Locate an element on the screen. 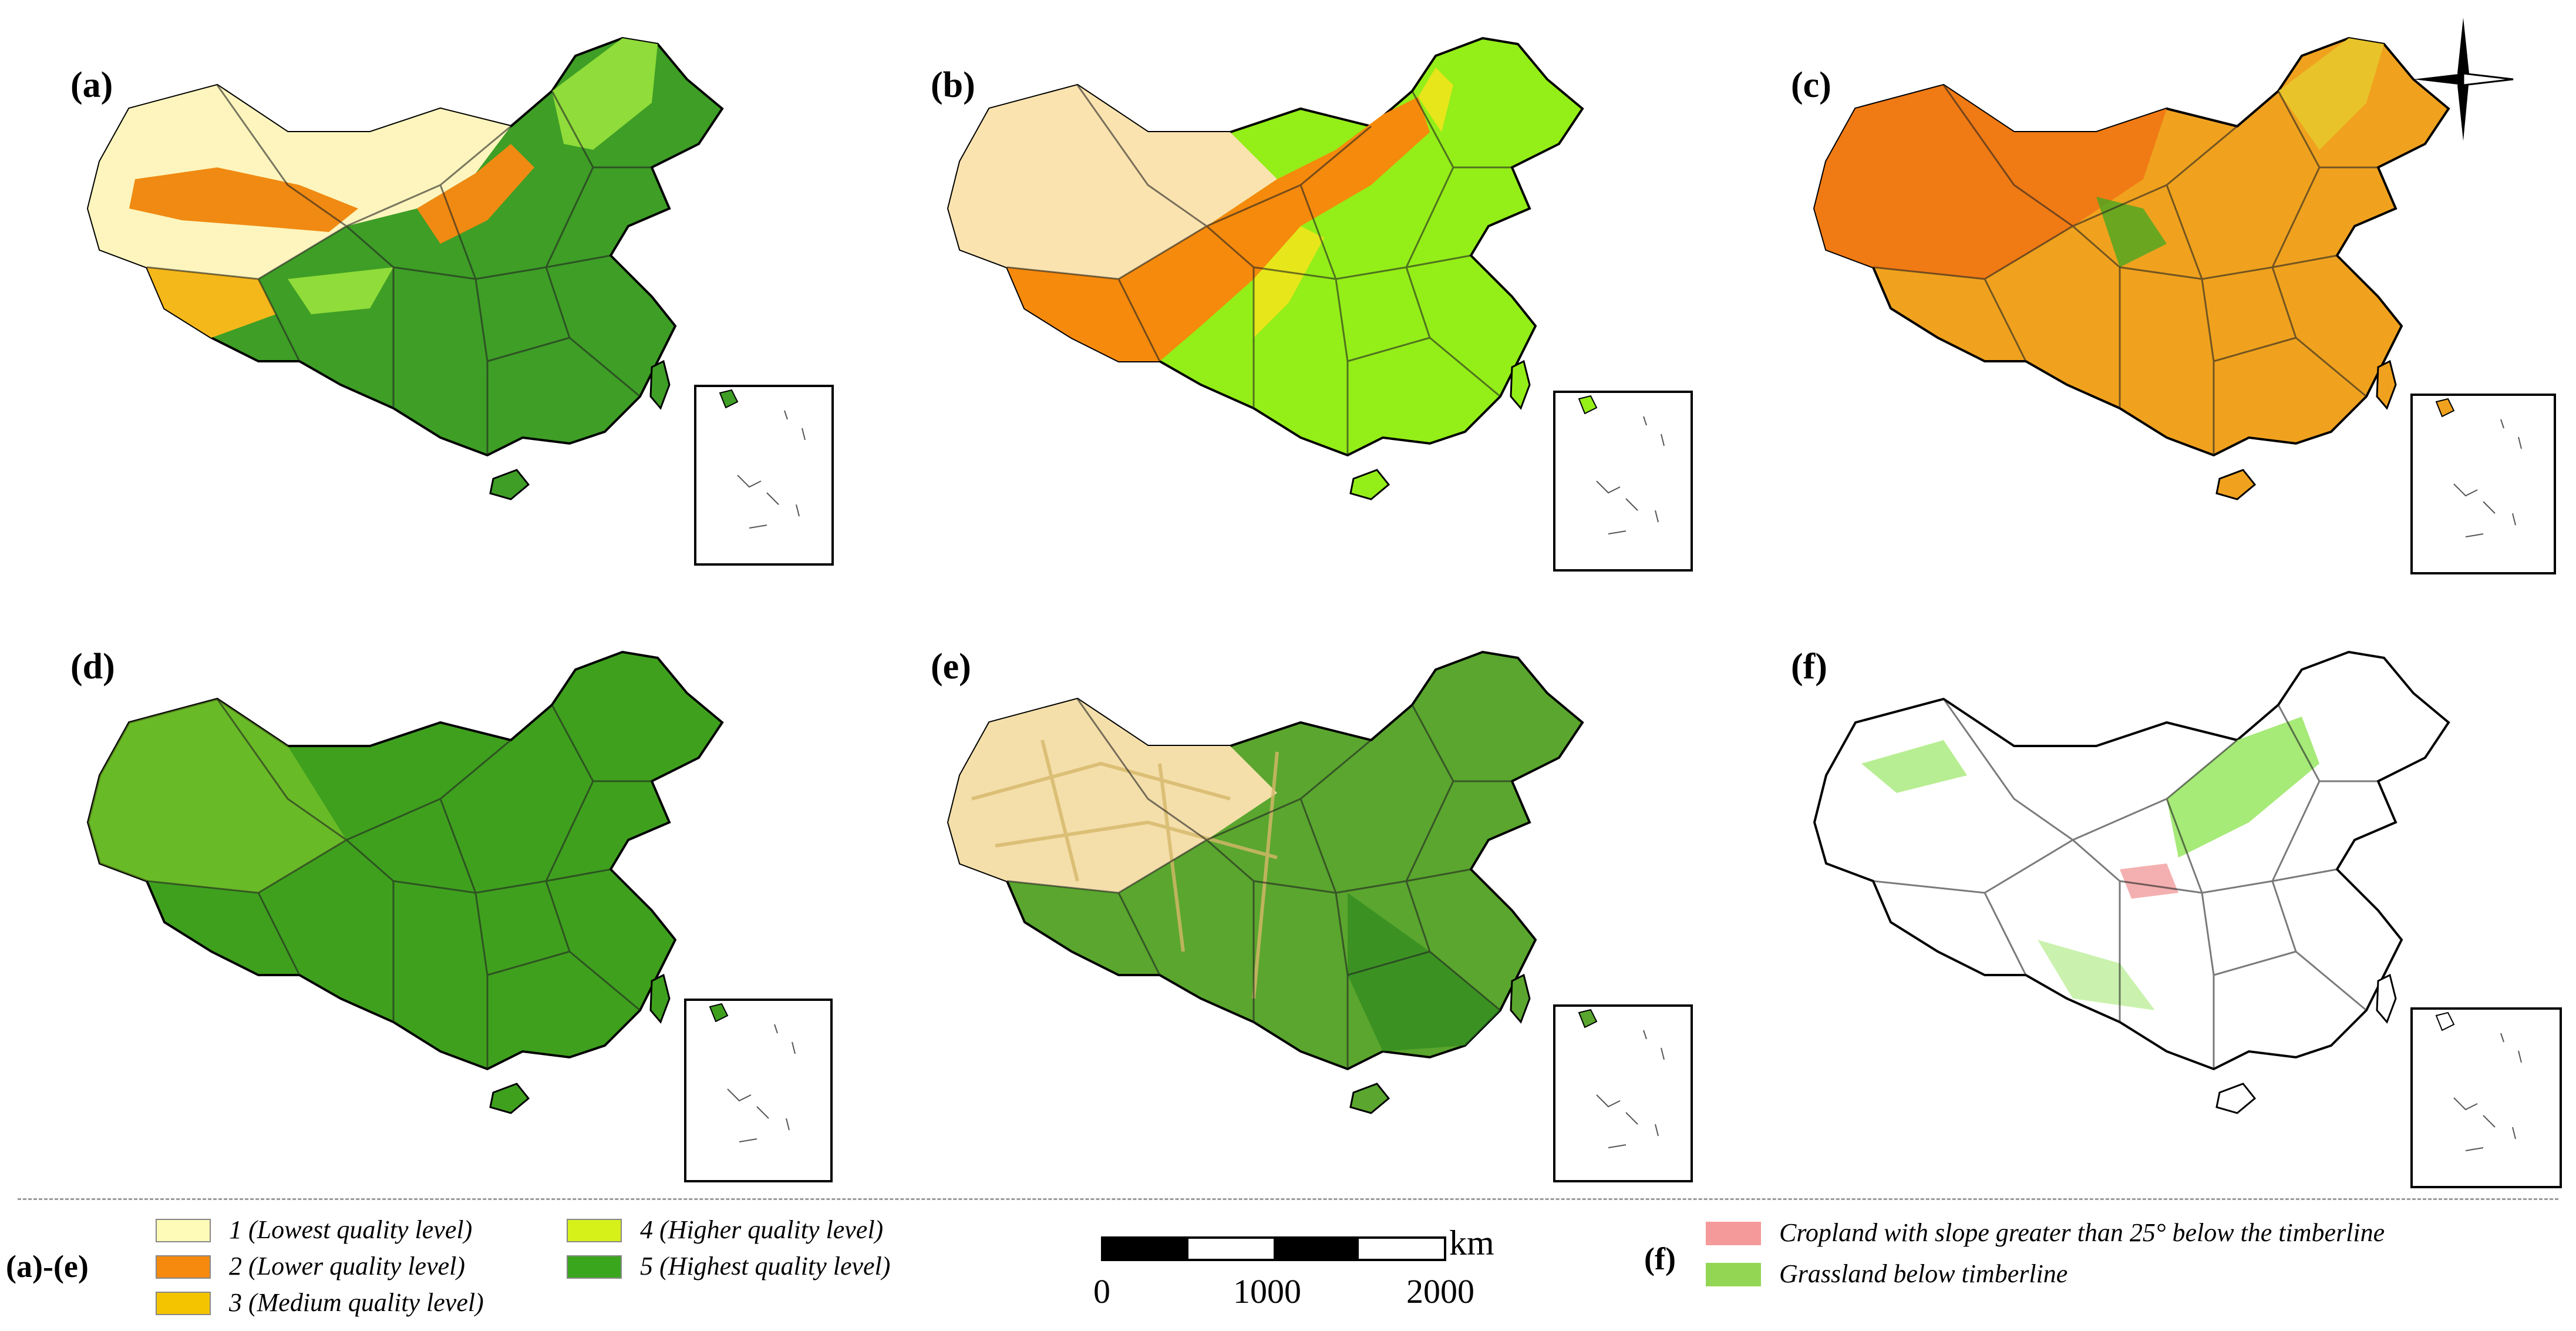  legend-item-2: 2 (Lower quality level) is located at coordinates (347, 1266).